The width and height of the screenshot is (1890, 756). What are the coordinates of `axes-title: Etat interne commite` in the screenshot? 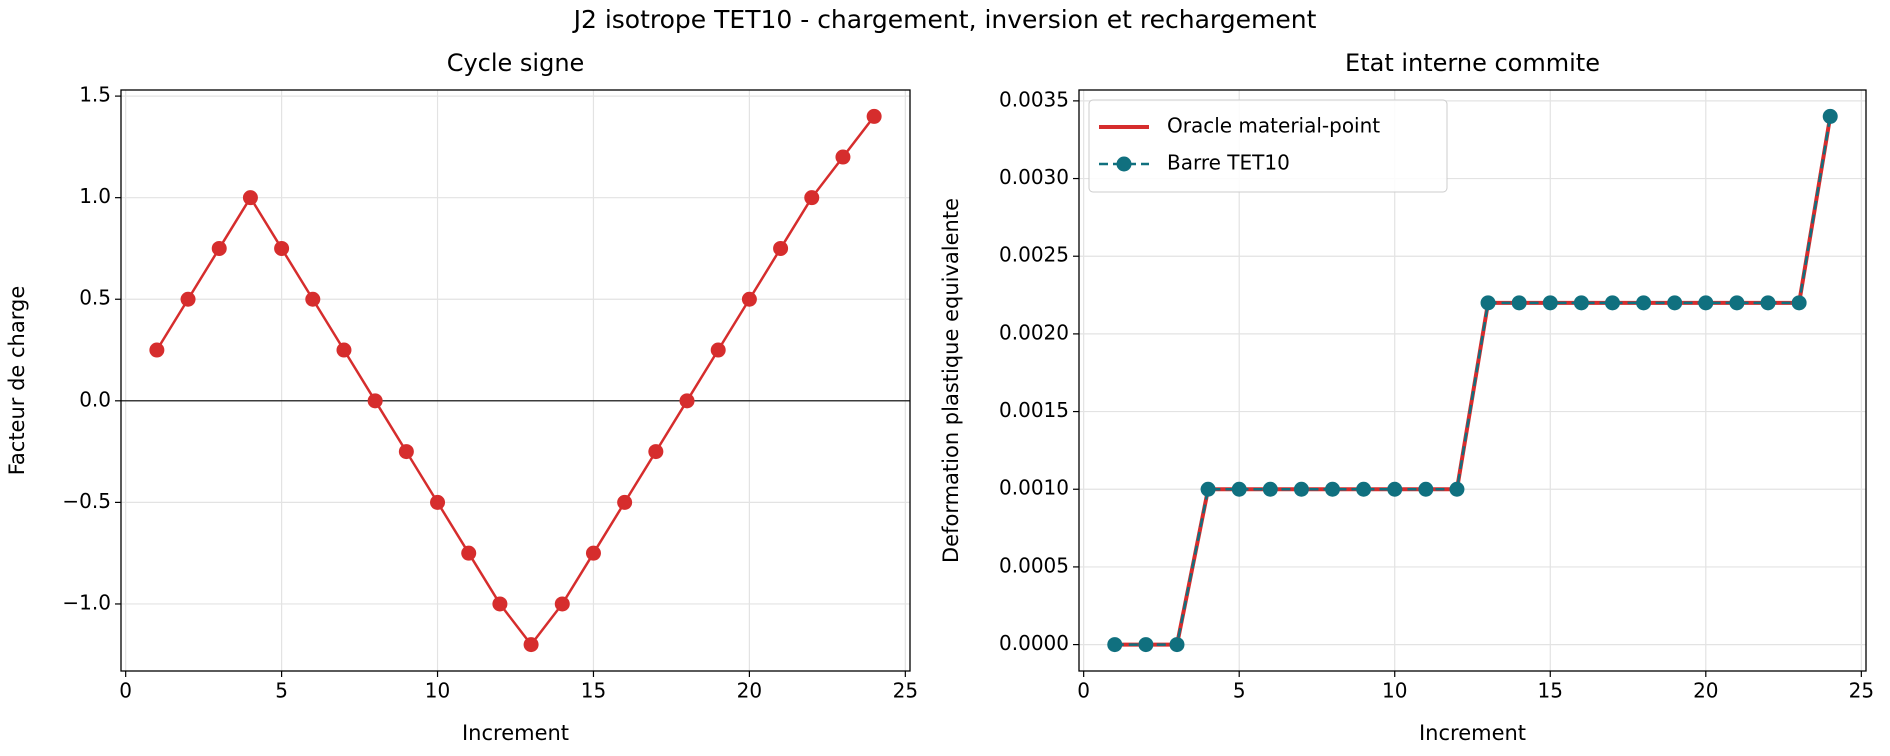 It's located at (1472, 63).